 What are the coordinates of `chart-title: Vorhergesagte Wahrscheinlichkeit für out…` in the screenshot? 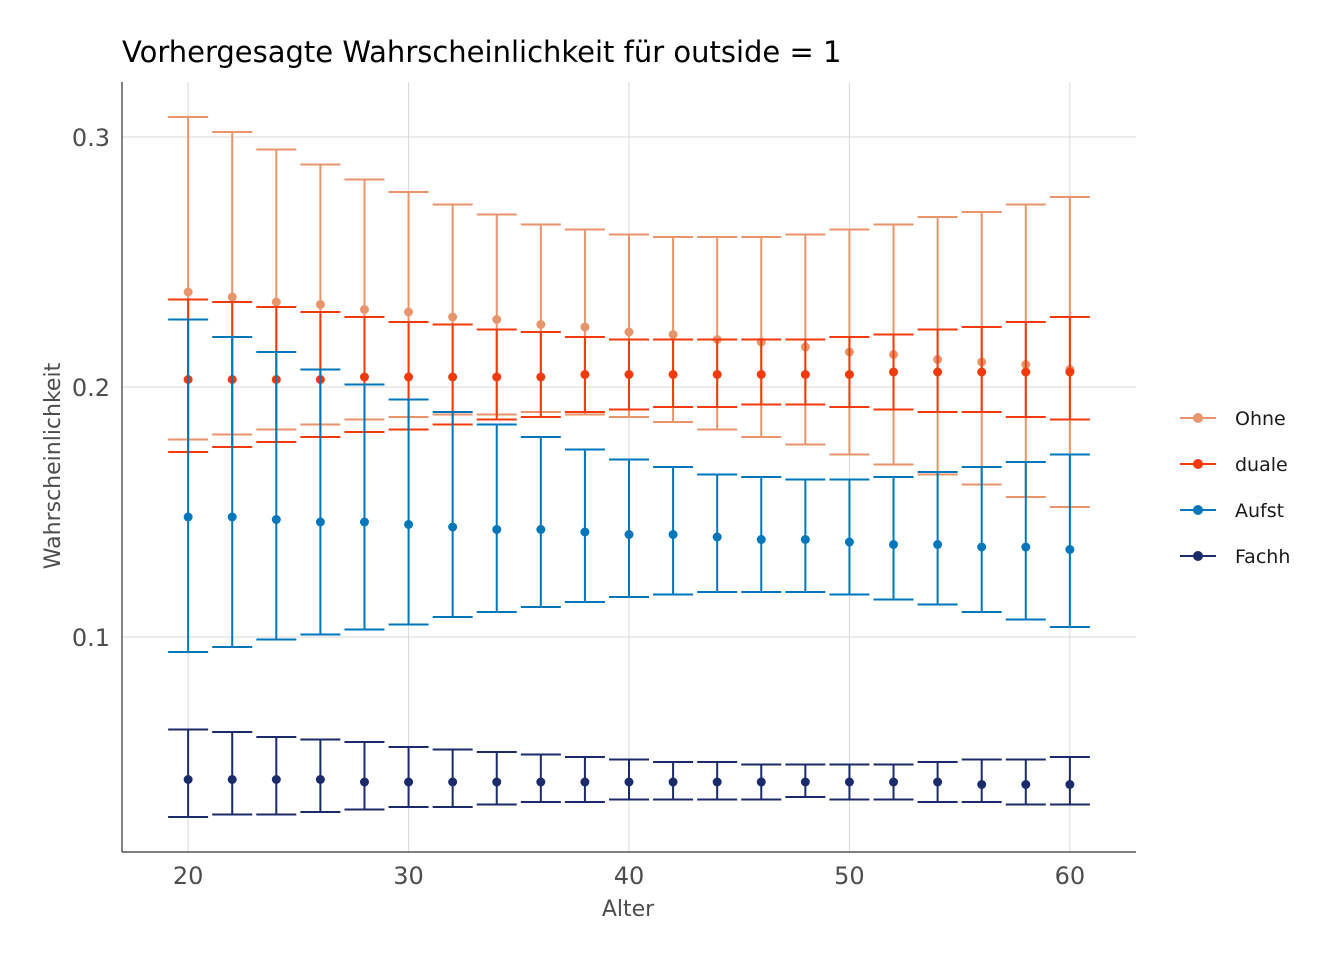 It's located at (481, 52).